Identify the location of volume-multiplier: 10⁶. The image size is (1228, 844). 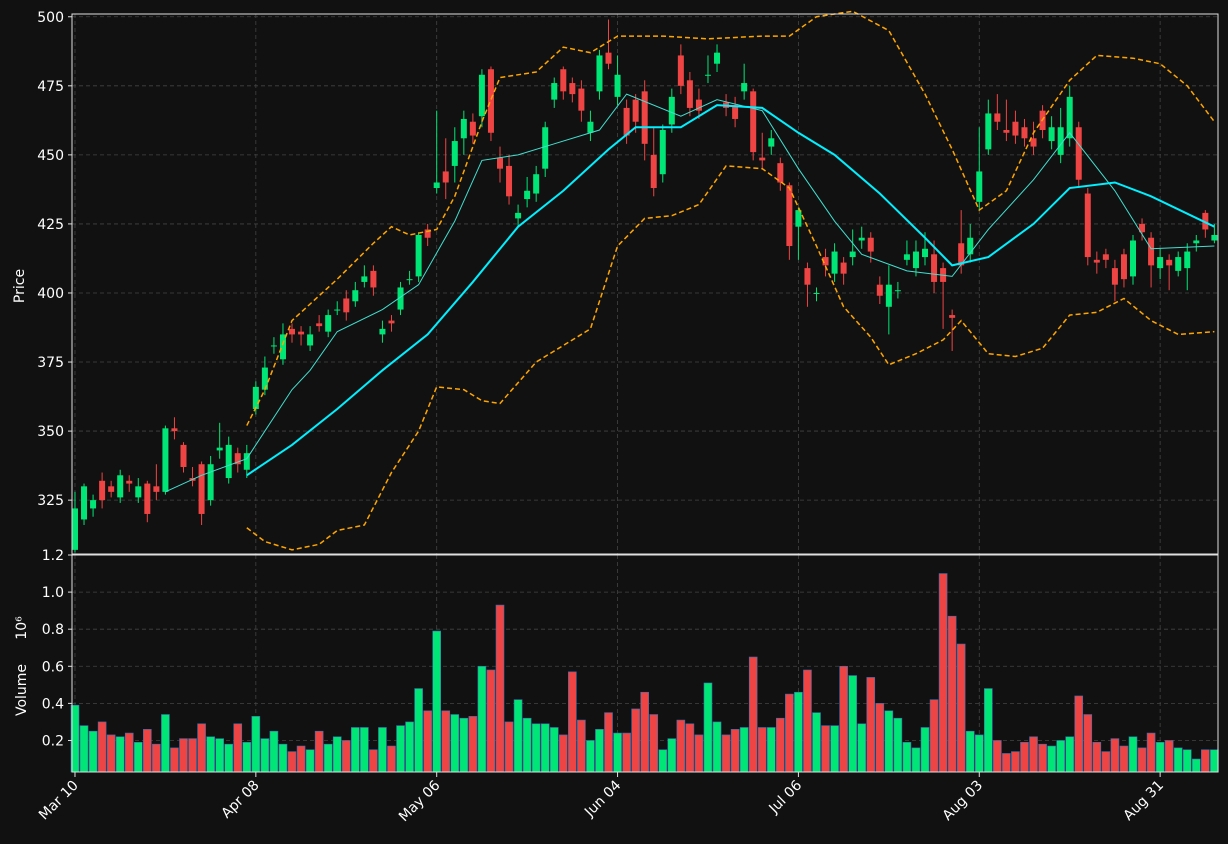
(22, 628).